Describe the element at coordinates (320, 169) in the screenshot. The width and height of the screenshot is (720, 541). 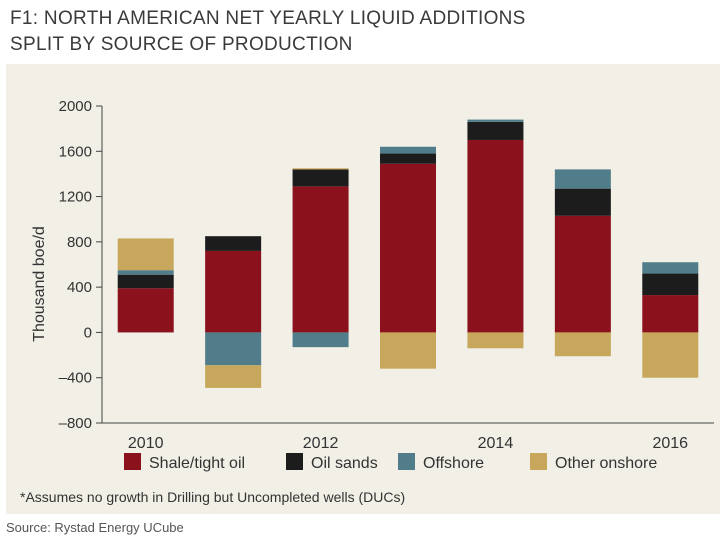
I see `bar-other-2012` at that location.